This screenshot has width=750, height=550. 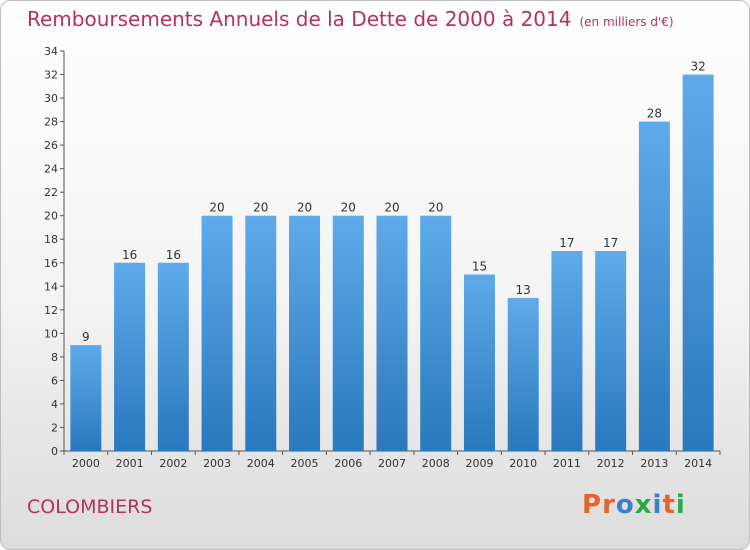 I want to click on chart-subtitle: (en milliers d'€), so click(x=626, y=22).